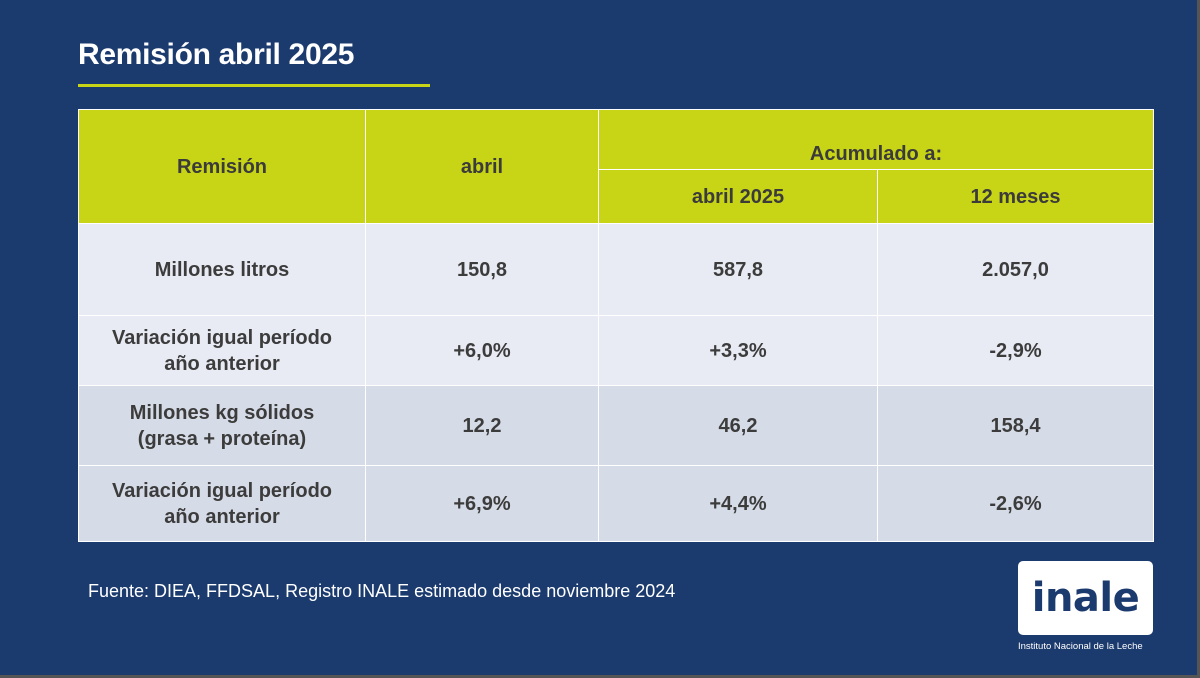 This screenshot has height=678, width=1200. I want to click on cell-abril: 150,8, so click(482, 269).